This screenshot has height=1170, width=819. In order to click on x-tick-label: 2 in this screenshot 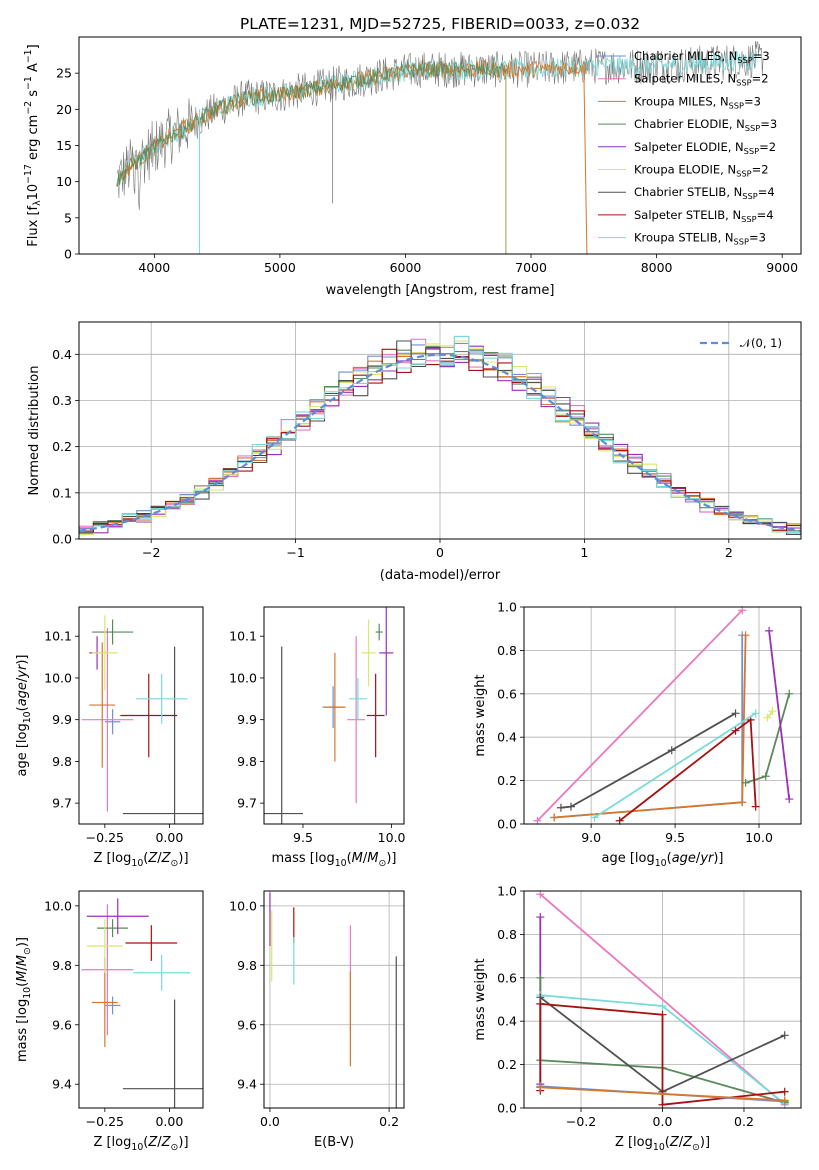, I will do `click(729, 552)`.